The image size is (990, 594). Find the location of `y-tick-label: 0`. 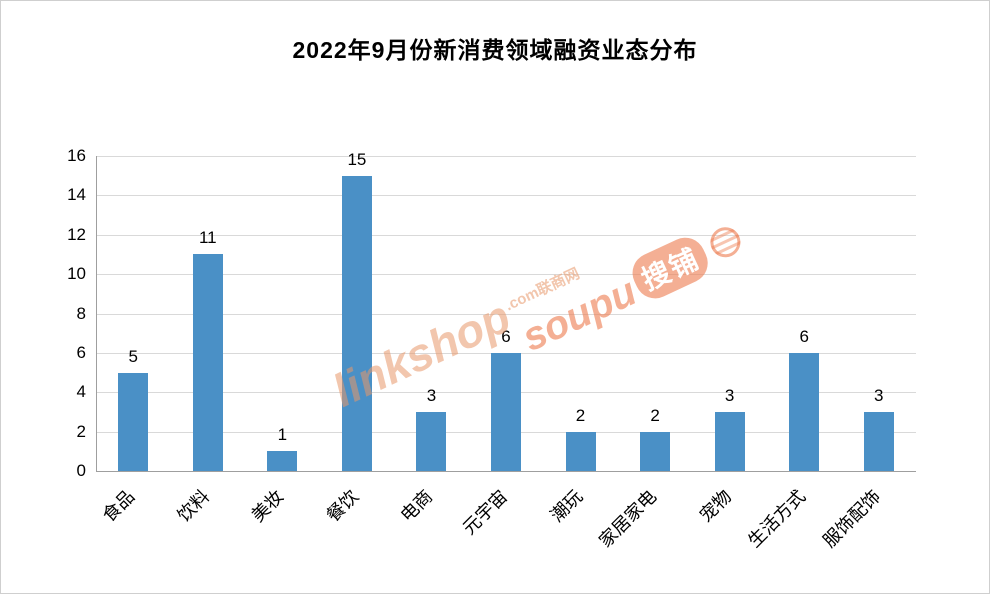

y-tick-label: 0 is located at coordinates (81, 470).